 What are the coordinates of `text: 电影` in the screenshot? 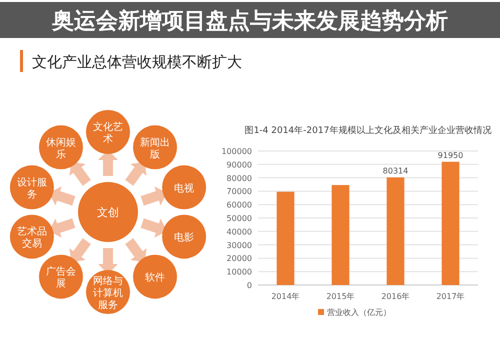 It's located at (184, 238).